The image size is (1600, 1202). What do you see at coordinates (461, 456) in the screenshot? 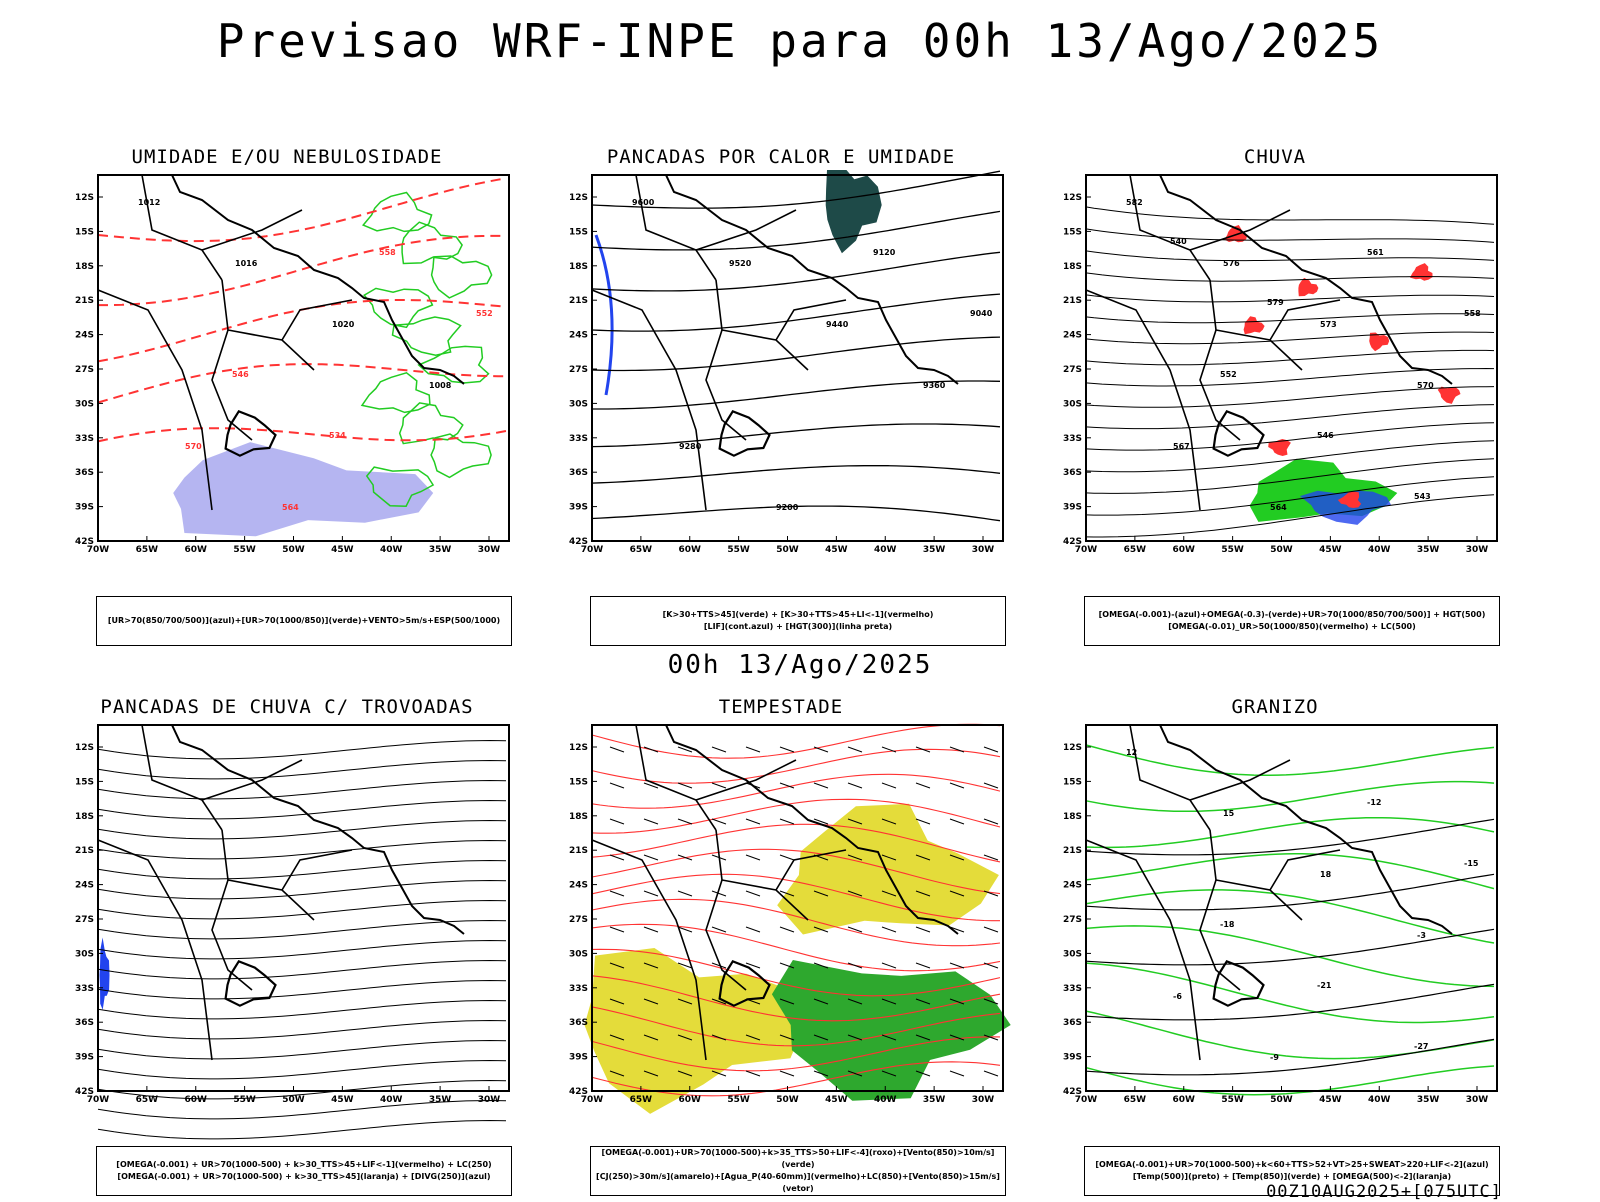
I see `humidity-contour` at bounding box center [461, 456].